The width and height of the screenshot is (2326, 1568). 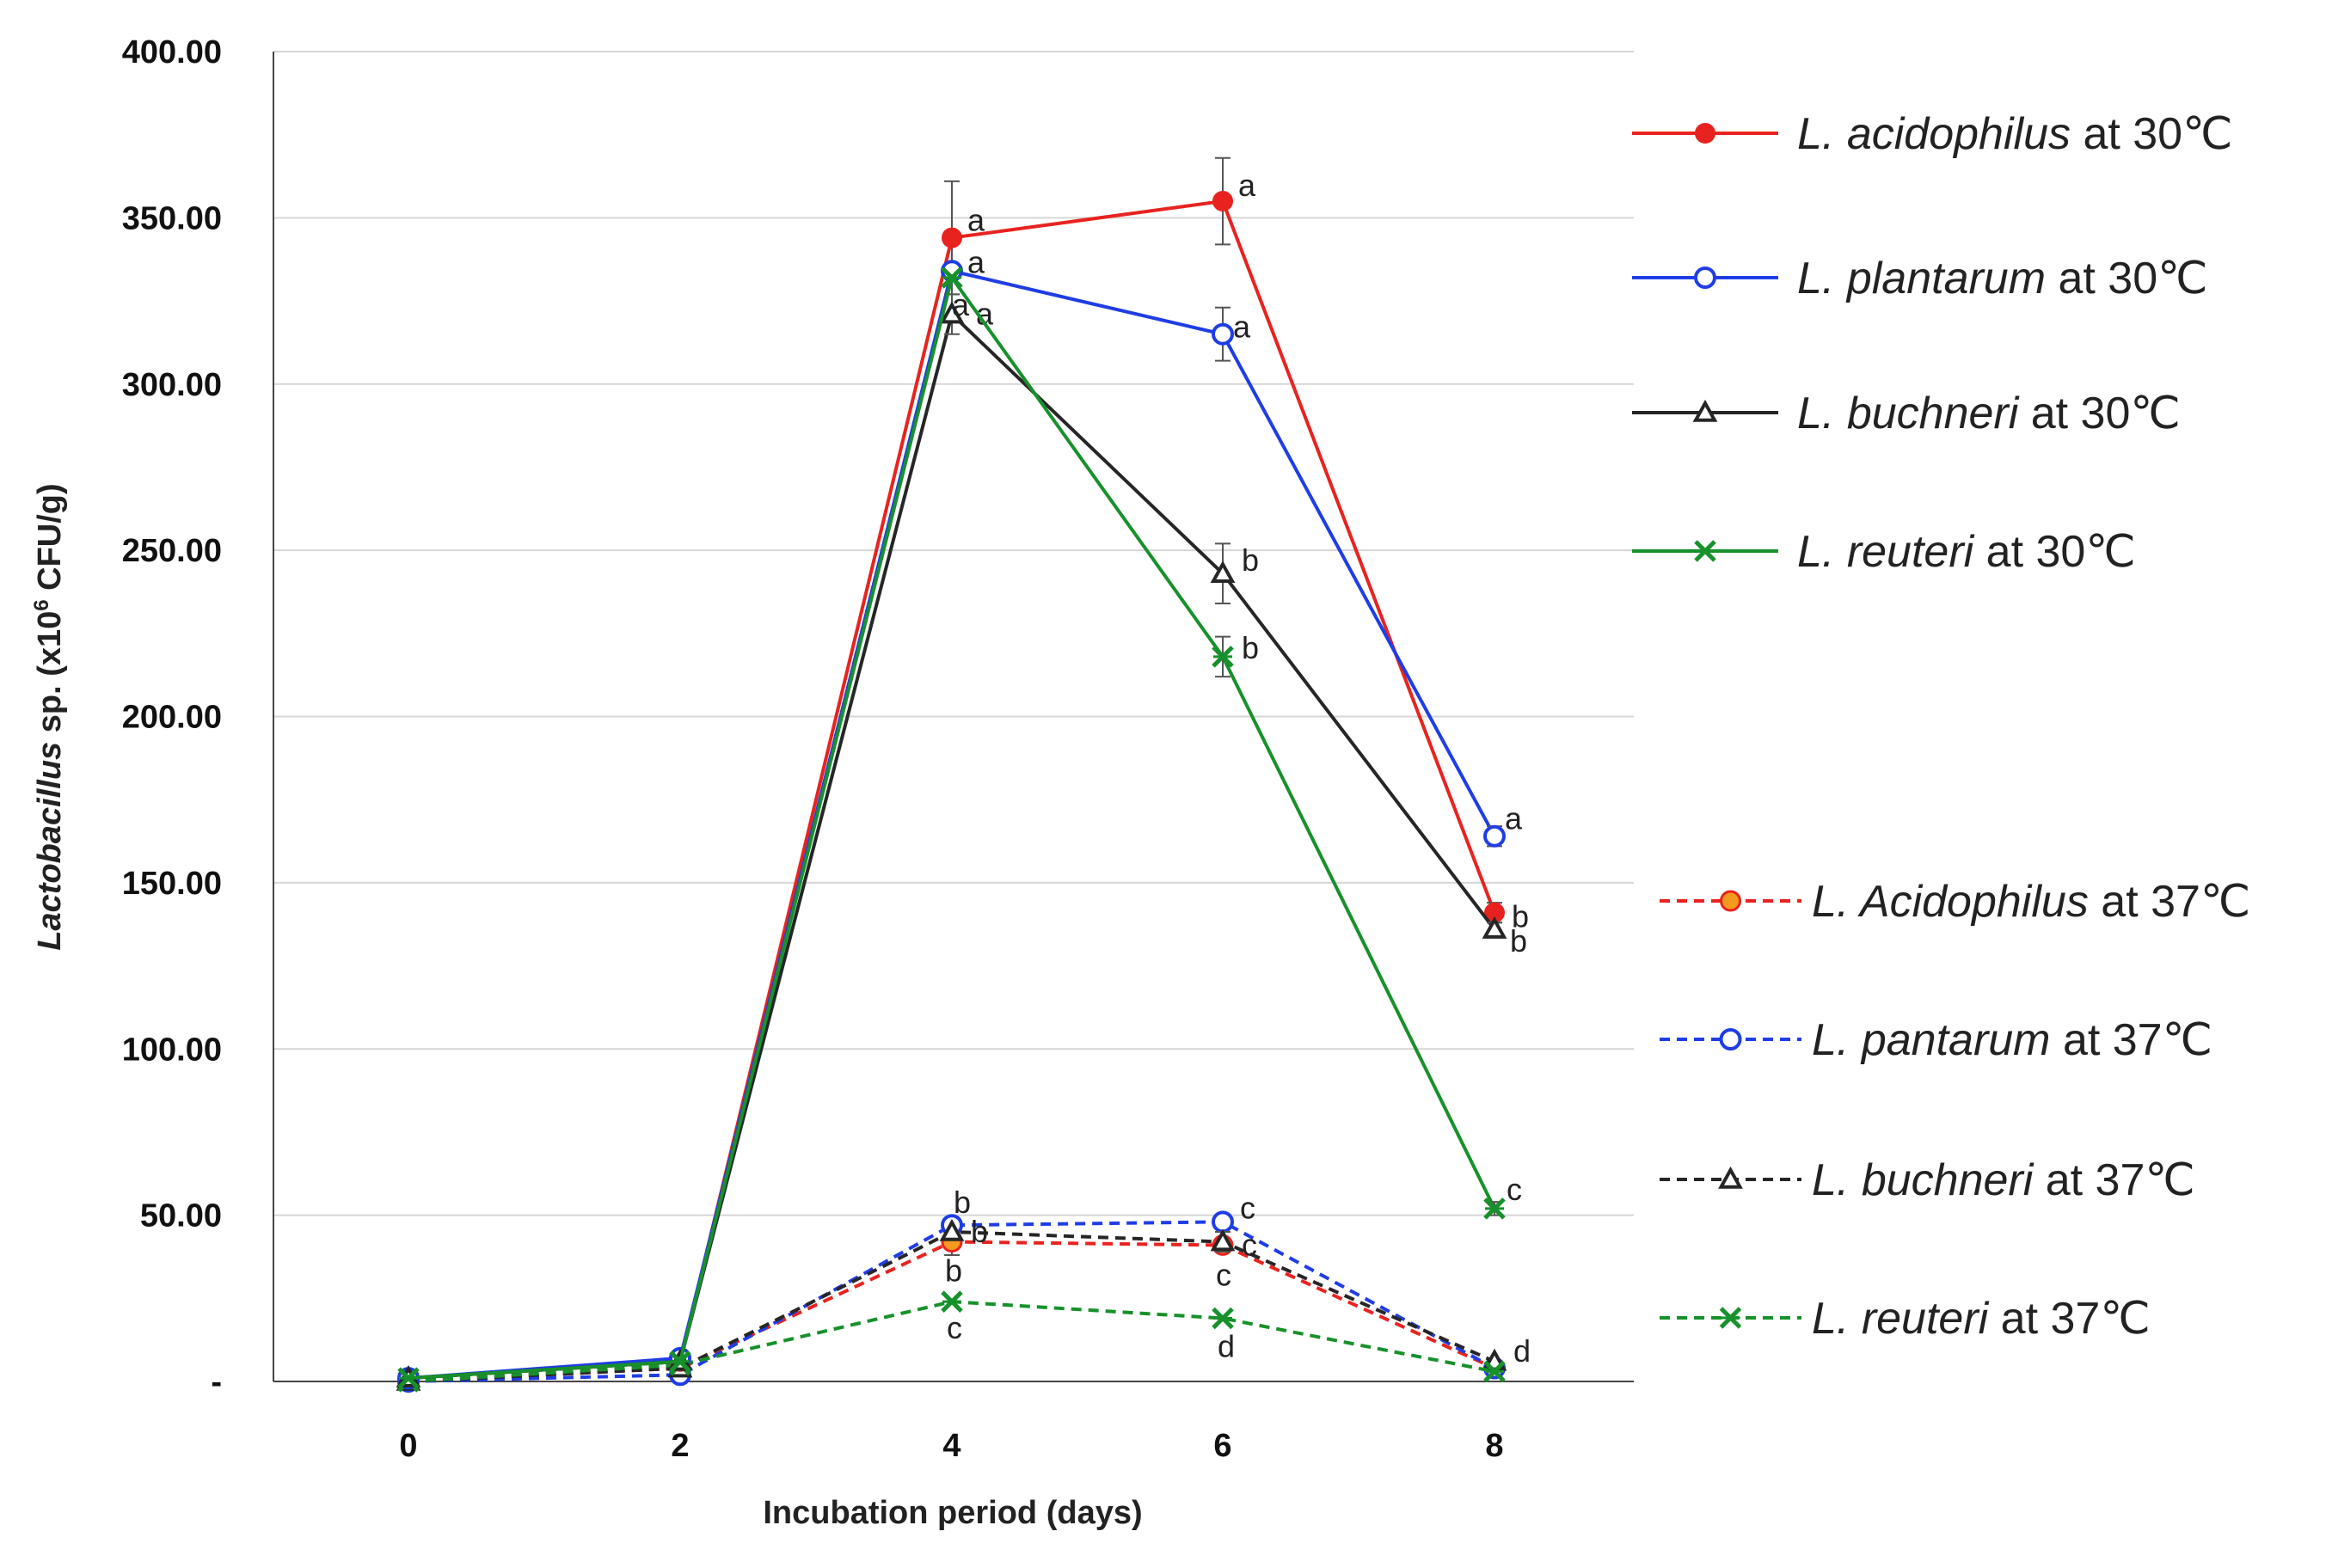 I want to click on legend-label-species: L. plantarum, so click(x=1921, y=278).